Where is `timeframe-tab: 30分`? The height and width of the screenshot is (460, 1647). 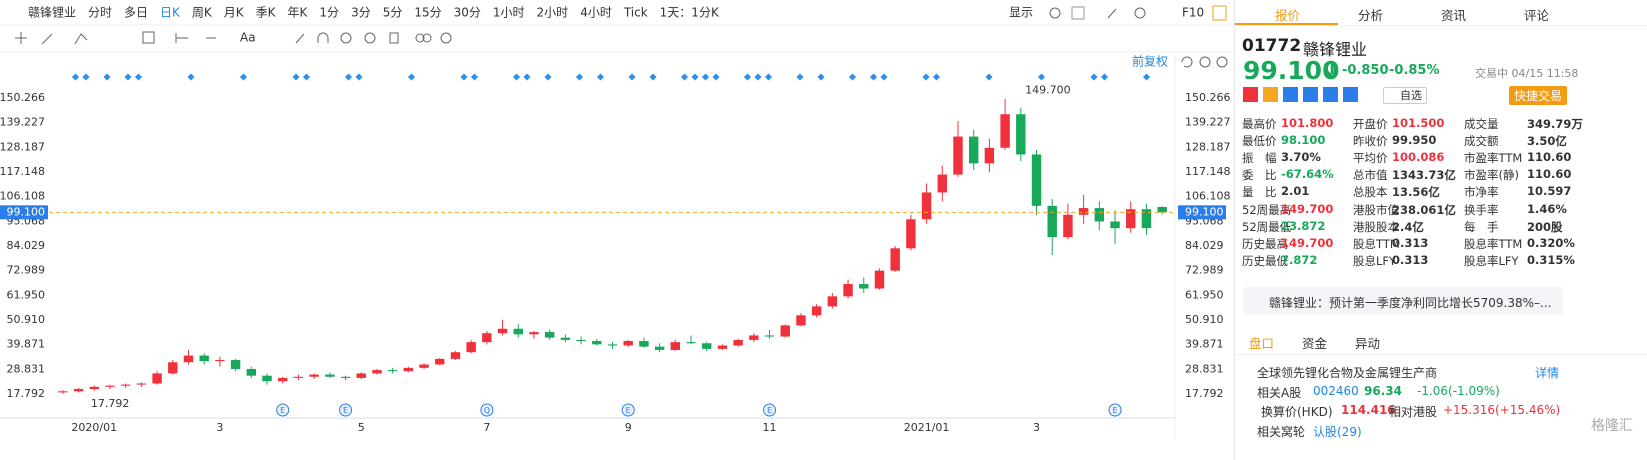 timeframe-tab: 30分 is located at coordinates (467, 13).